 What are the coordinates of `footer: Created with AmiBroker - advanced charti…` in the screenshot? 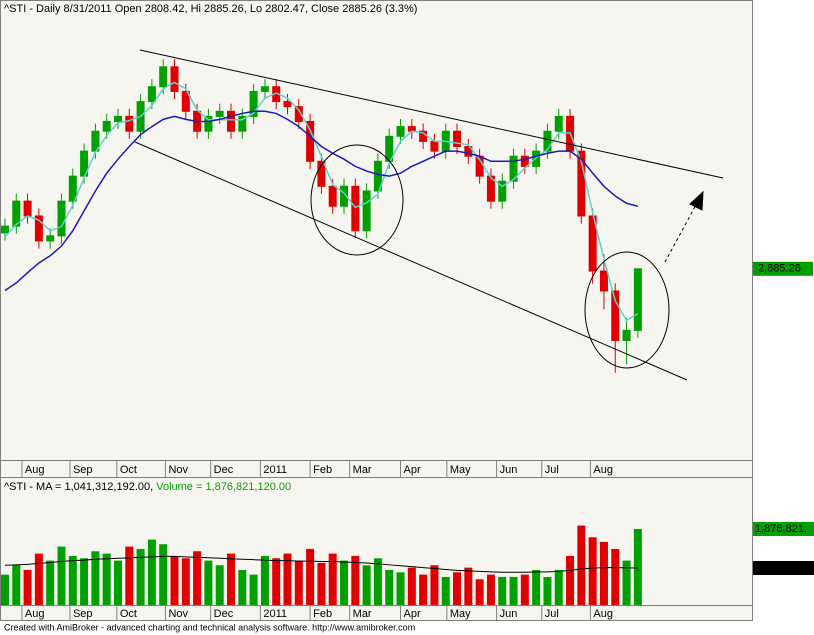 It's located at (209, 627).